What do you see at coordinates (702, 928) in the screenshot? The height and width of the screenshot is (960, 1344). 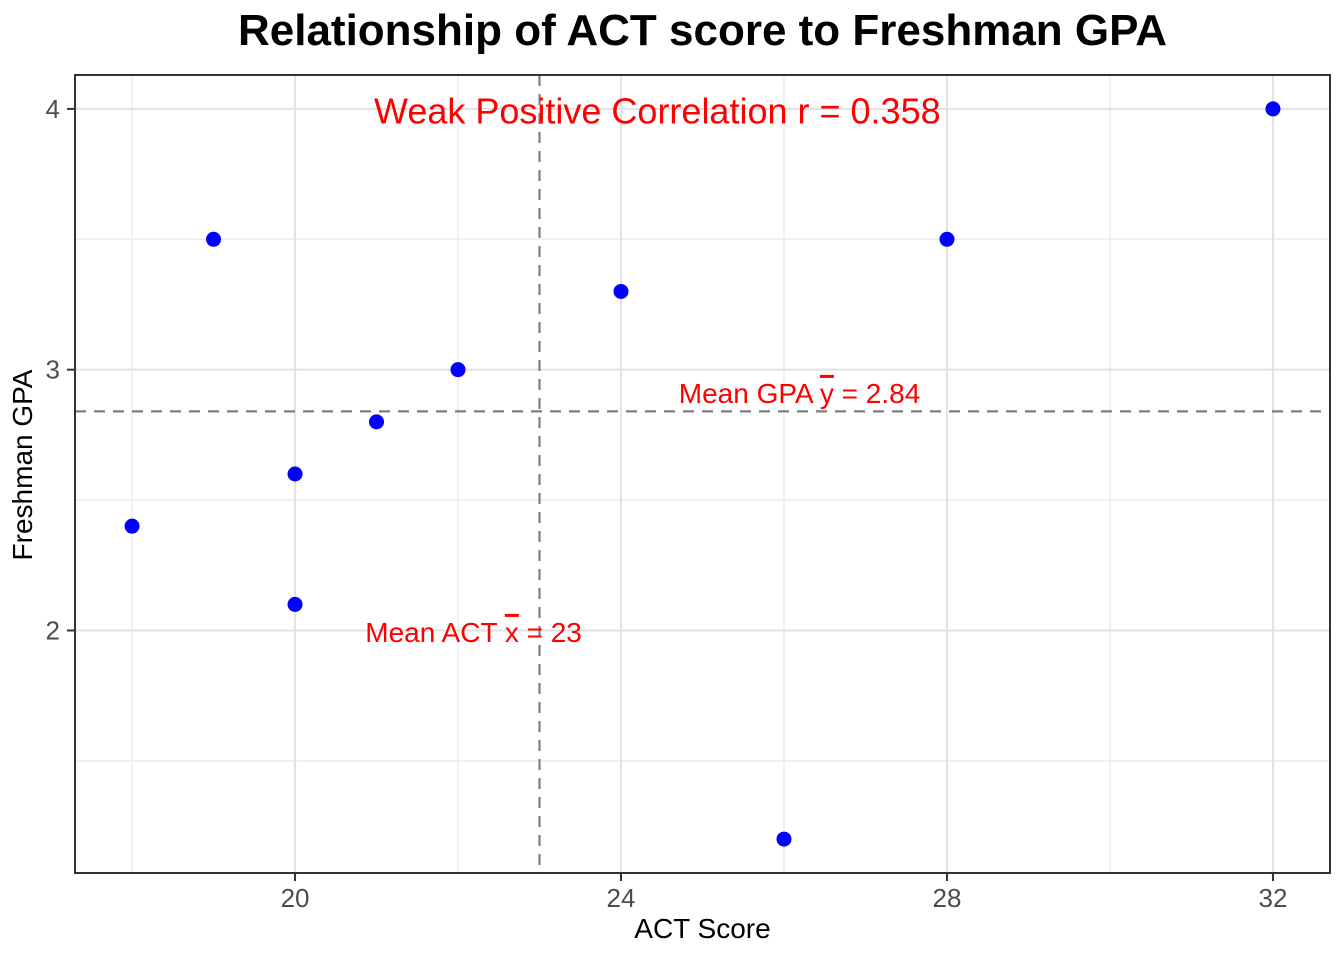 I see `x-axis-title: ACT Score` at bounding box center [702, 928].